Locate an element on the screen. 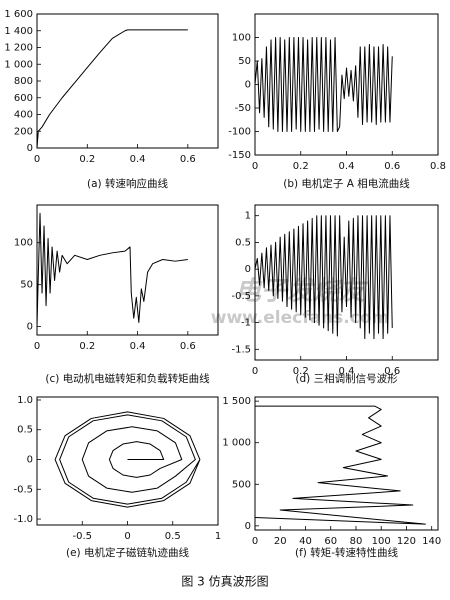 The image size is (450, 600). y-tick-label: -100 is located at coordinates (239, 132).